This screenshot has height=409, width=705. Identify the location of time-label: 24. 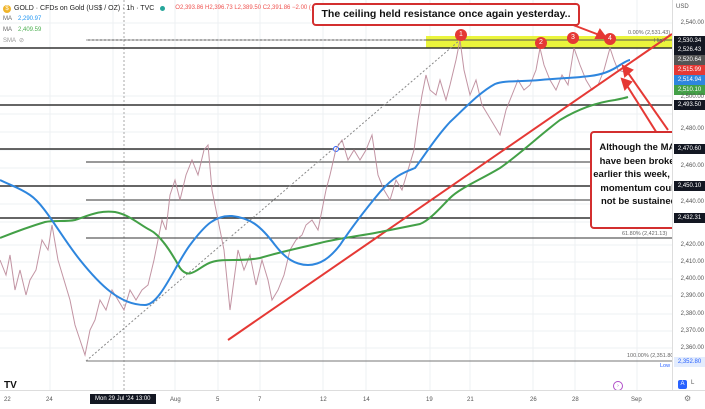
(49, 400).